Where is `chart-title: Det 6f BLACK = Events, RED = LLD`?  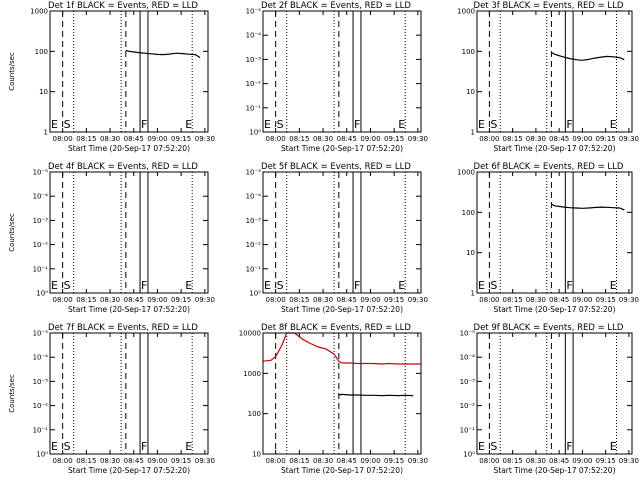 chart-title: Det 6f BLACK = Events, RED = LLD is located at coordinates (549, 167).